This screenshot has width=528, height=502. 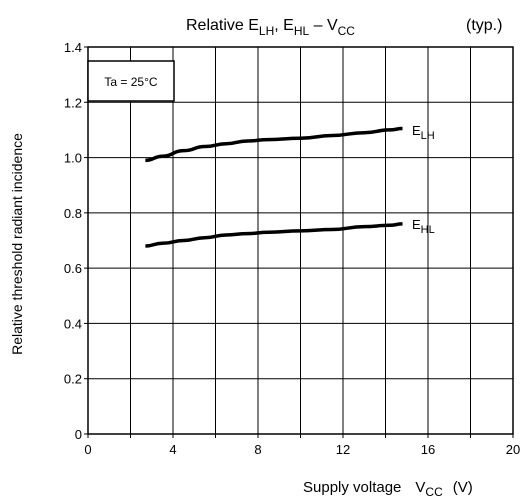 What do you see at coordinates (484, 25) in the screenshot?
I see `chart-note: (typ.)` at bounding box center [484, 25].